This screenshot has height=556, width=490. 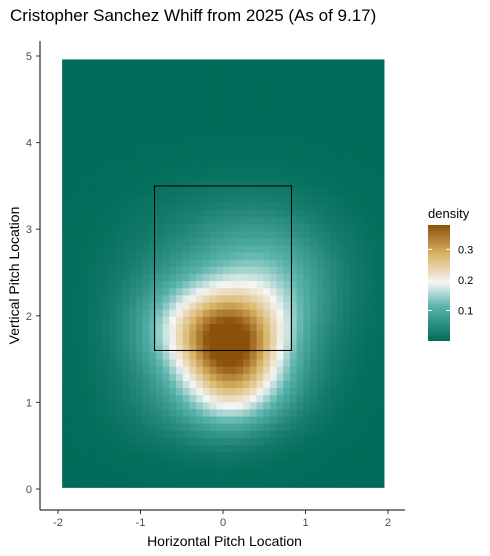 What do you see at coordinates (449, 213) in the screenshot?
I see `legend-title: density` at bounding box center [449, 213].